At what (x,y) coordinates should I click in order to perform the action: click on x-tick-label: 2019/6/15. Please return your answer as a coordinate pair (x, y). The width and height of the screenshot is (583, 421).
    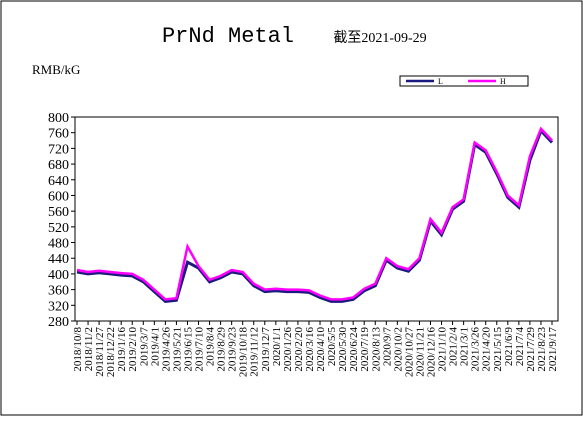
    Looking at the image, I should click on (188, 349).